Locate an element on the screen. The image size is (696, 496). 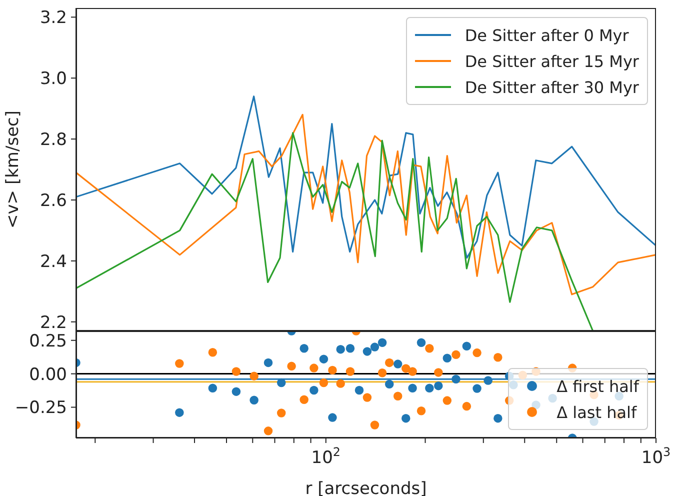
y-tick-label: 0.00 is located at coordinates (48, 374).